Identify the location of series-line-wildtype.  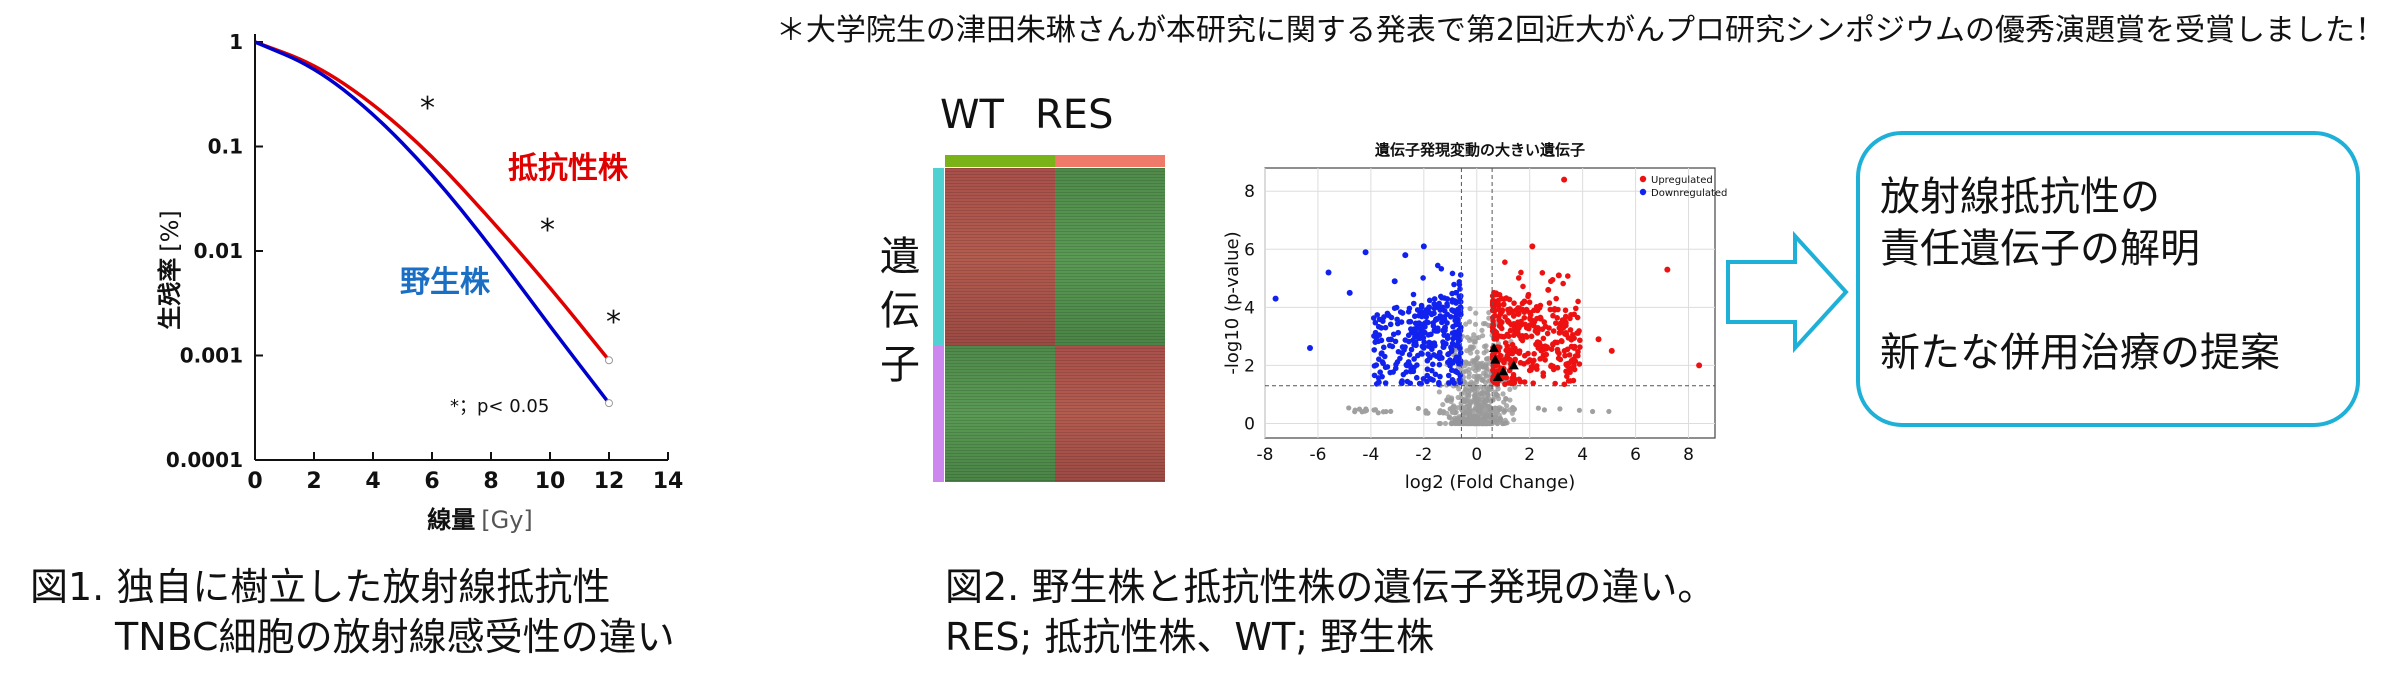
(432, 222).